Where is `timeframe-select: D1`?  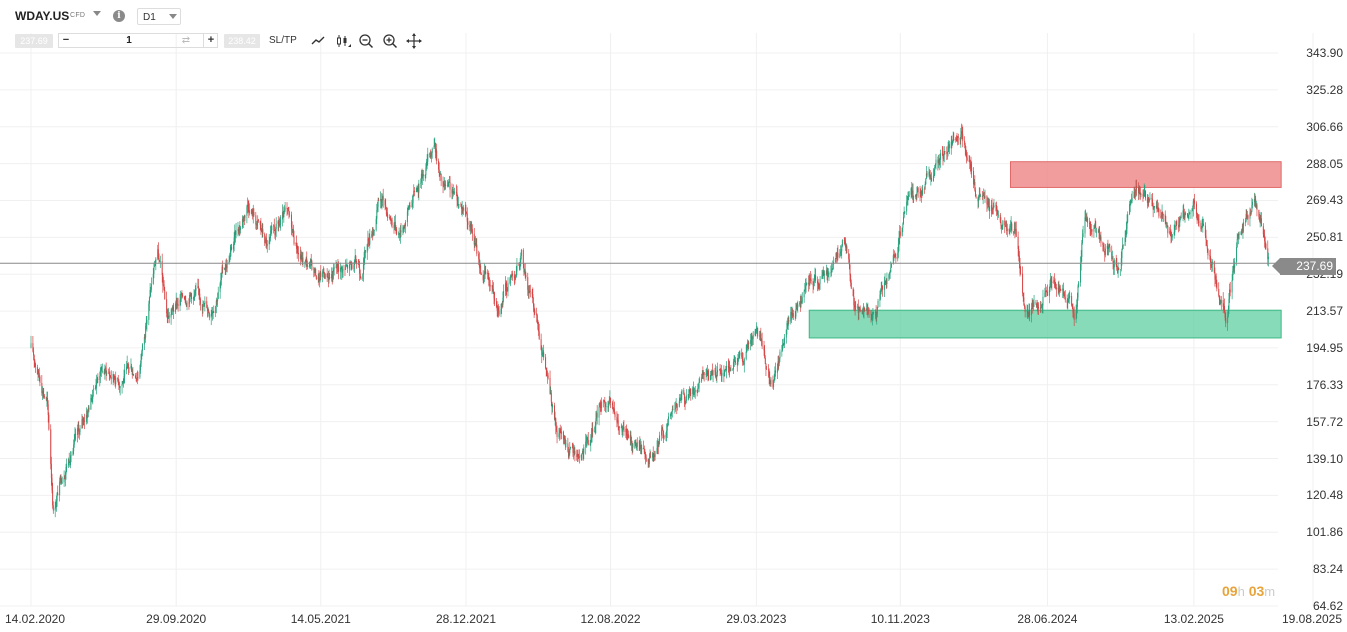 timeframe-select: D1 is located at coordinates (159, 16).